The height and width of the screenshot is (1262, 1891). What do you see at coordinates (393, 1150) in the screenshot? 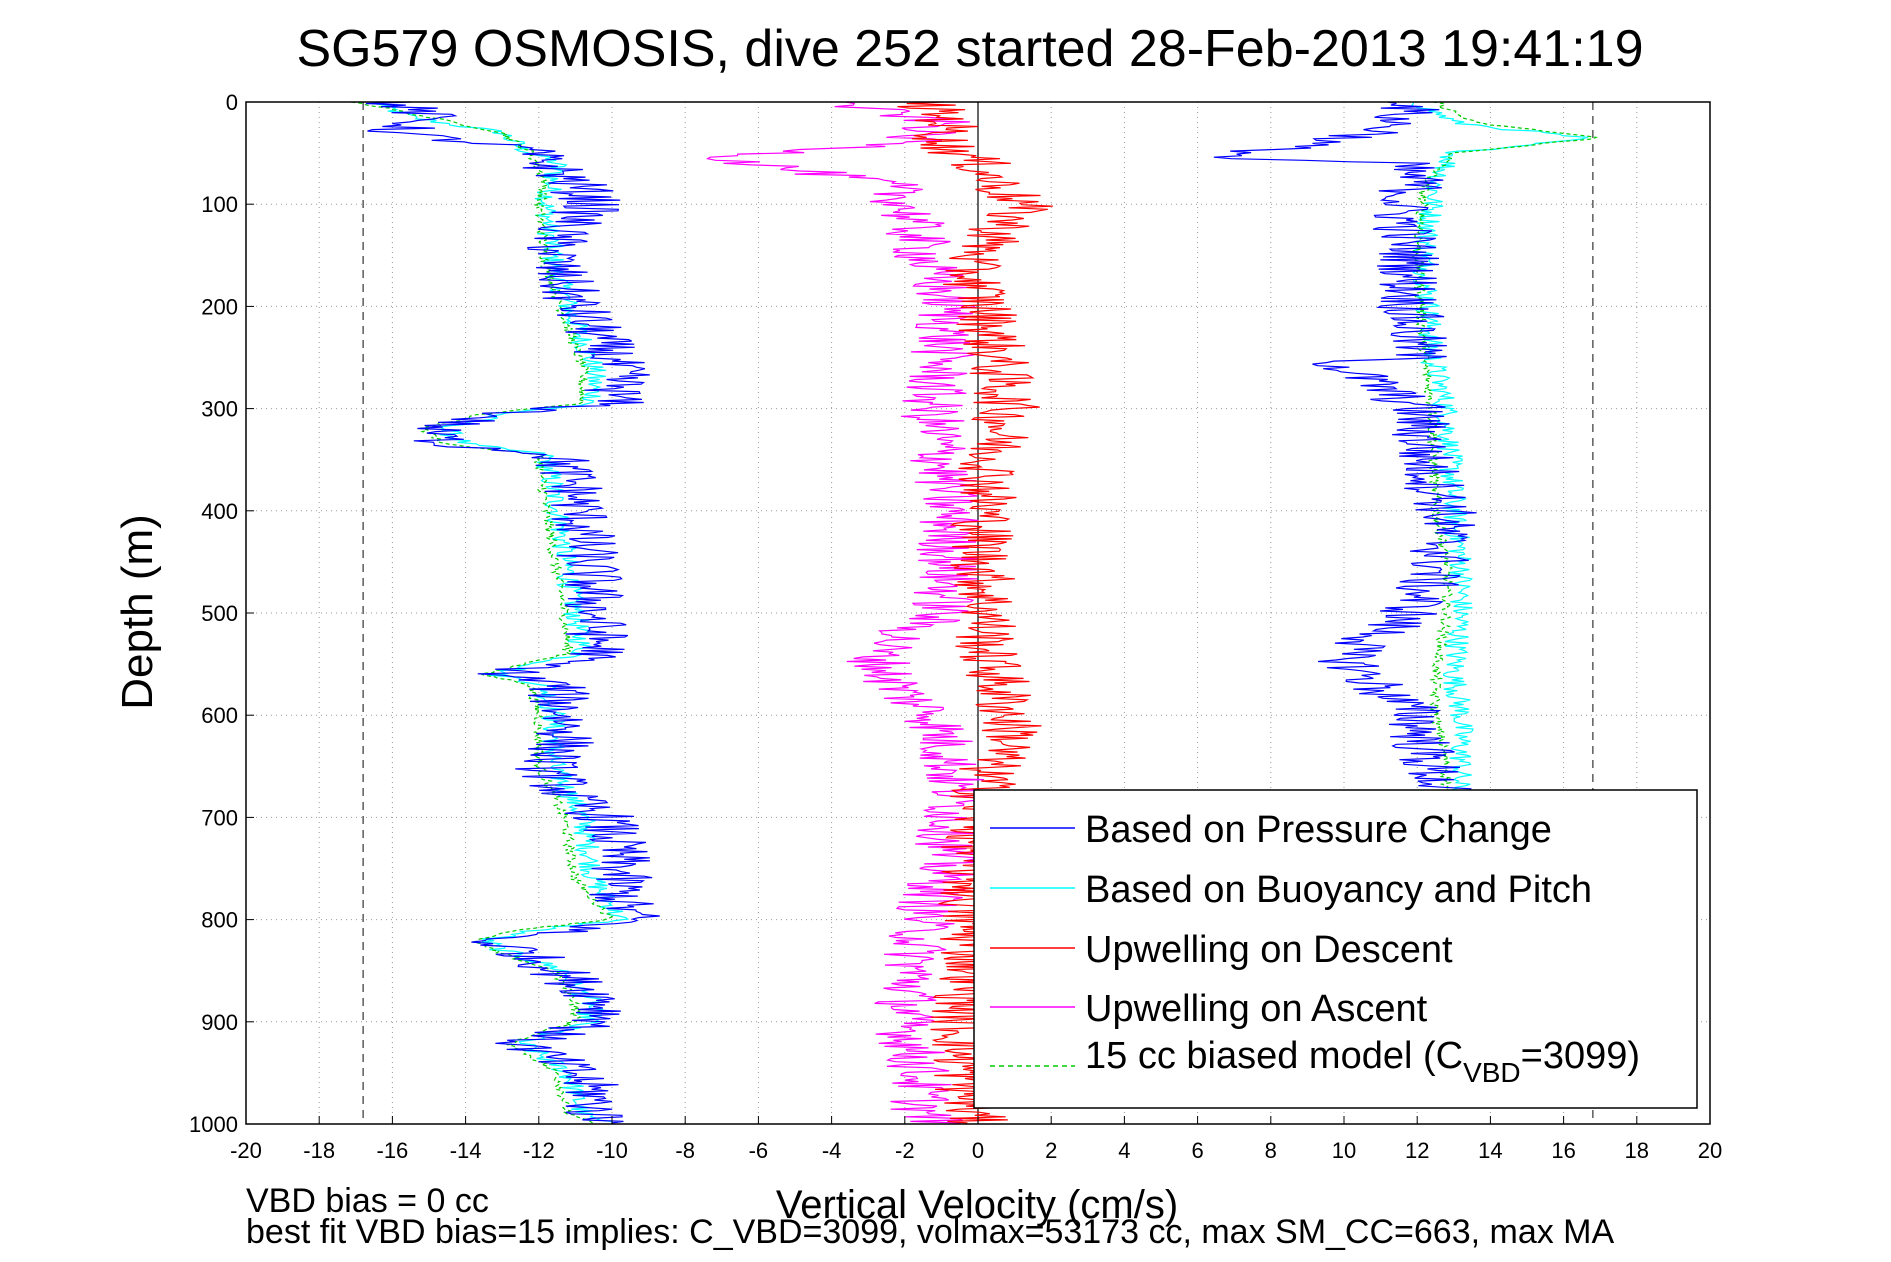
I see `x-tick-label: -16` at bounding box center [393, 1150].